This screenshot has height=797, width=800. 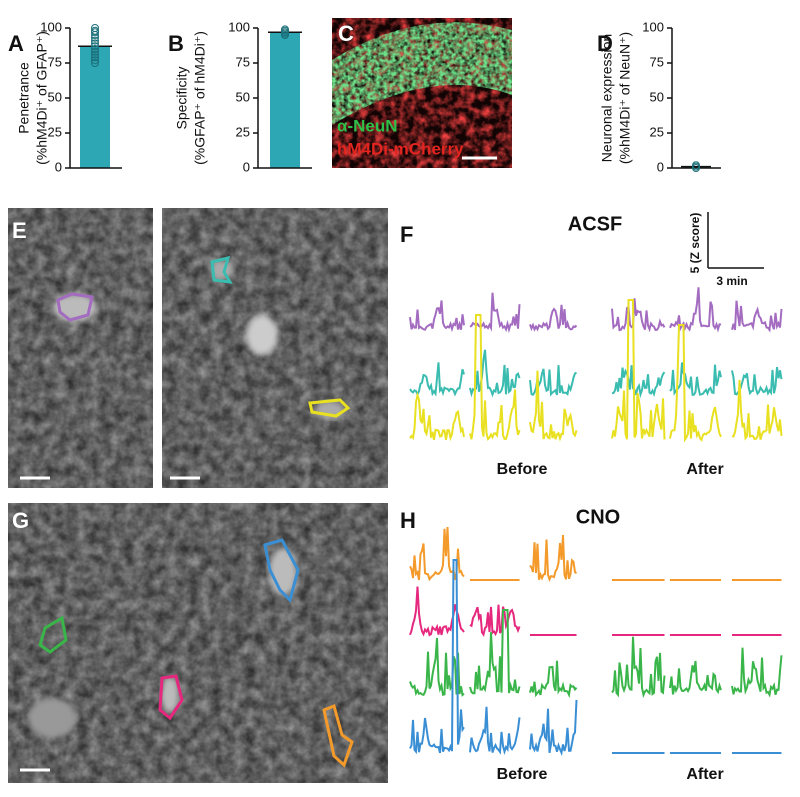 What do you see at coordinates (735, 240) in the screenshot?
I see `scale-bar` at bounding box center [735, 240].